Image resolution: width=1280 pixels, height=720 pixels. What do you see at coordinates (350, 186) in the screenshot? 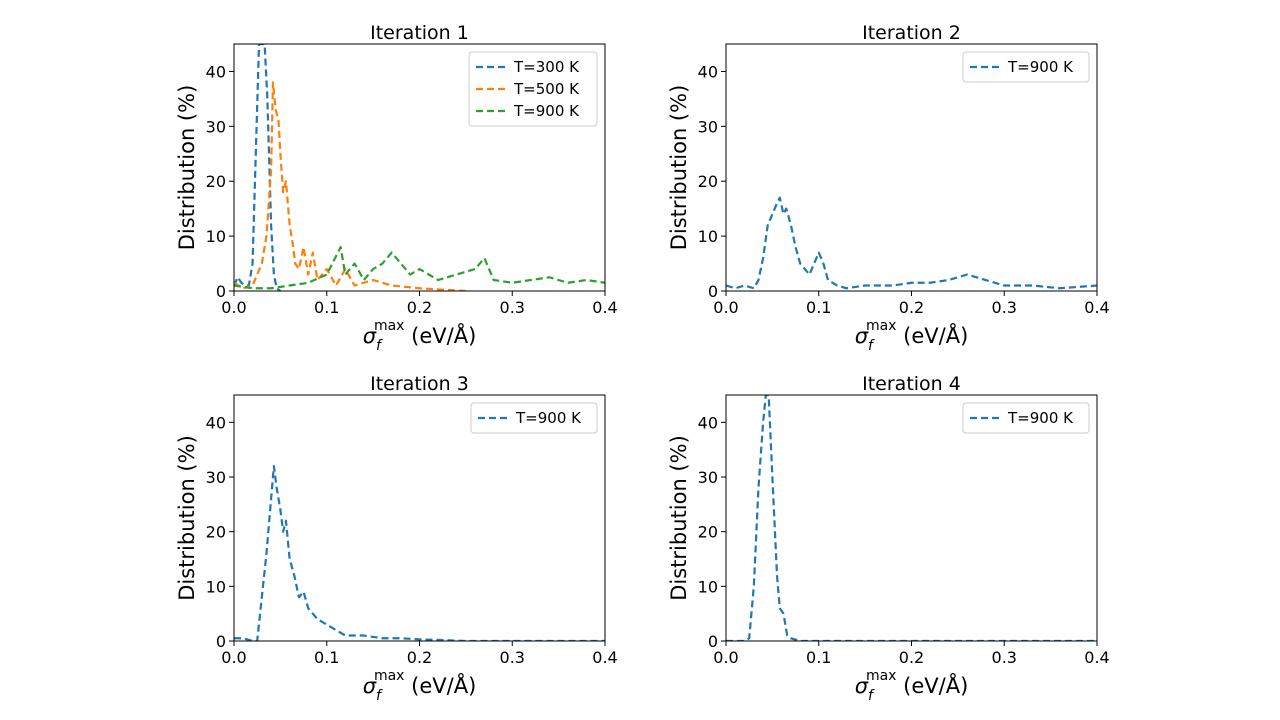
I see `series-line-t-500-k` at bounding box center [350, 186].